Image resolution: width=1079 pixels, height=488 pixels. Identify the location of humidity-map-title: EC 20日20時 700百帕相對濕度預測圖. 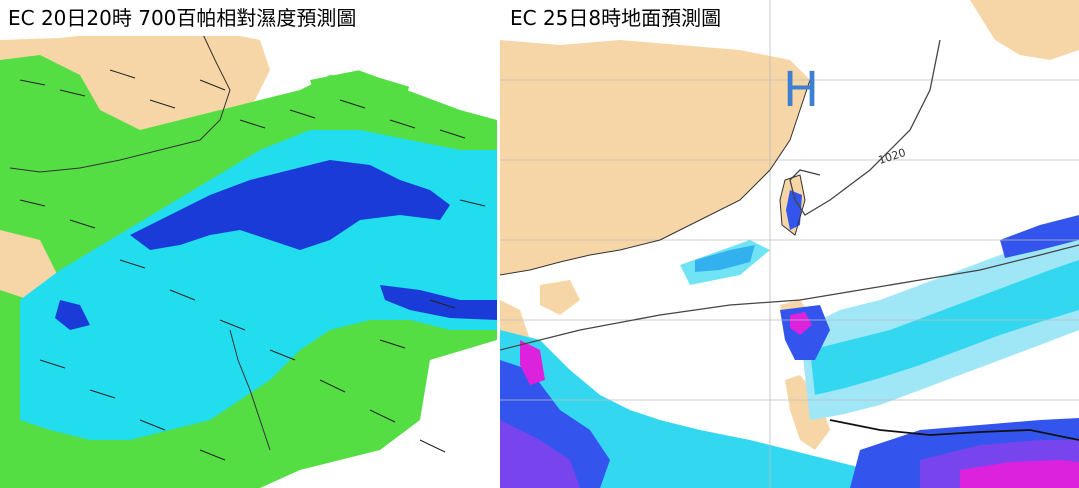
(182, 18).